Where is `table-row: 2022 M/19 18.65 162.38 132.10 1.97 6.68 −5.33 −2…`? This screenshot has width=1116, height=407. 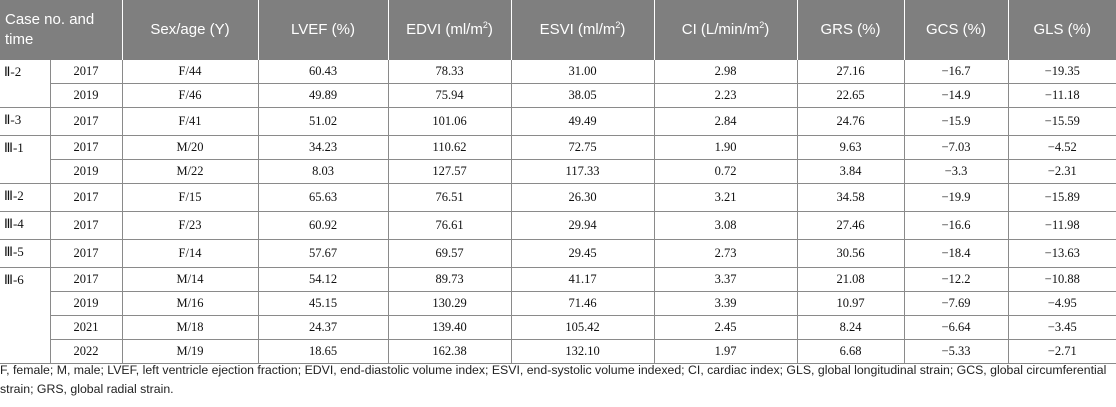 table-row: 2022 M/19 18.65 162.38 132.10 1.97 6.68 −5.33 −2… is located at coordinates (558, 351).